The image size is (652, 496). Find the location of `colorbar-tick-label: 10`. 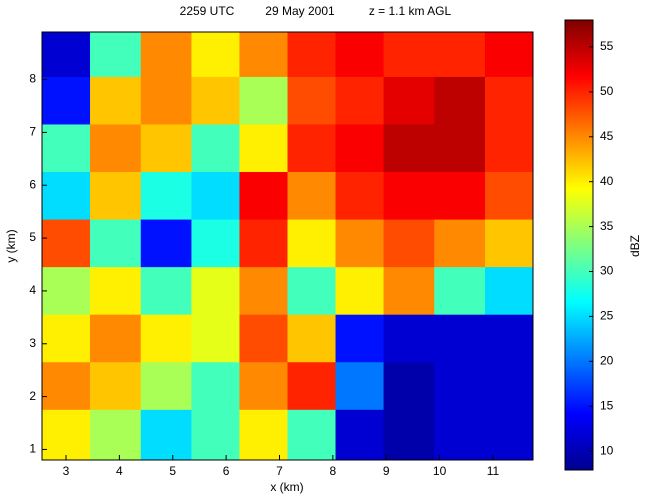

colorbar-tick-label: 10 is located at coordinates (607, 450).